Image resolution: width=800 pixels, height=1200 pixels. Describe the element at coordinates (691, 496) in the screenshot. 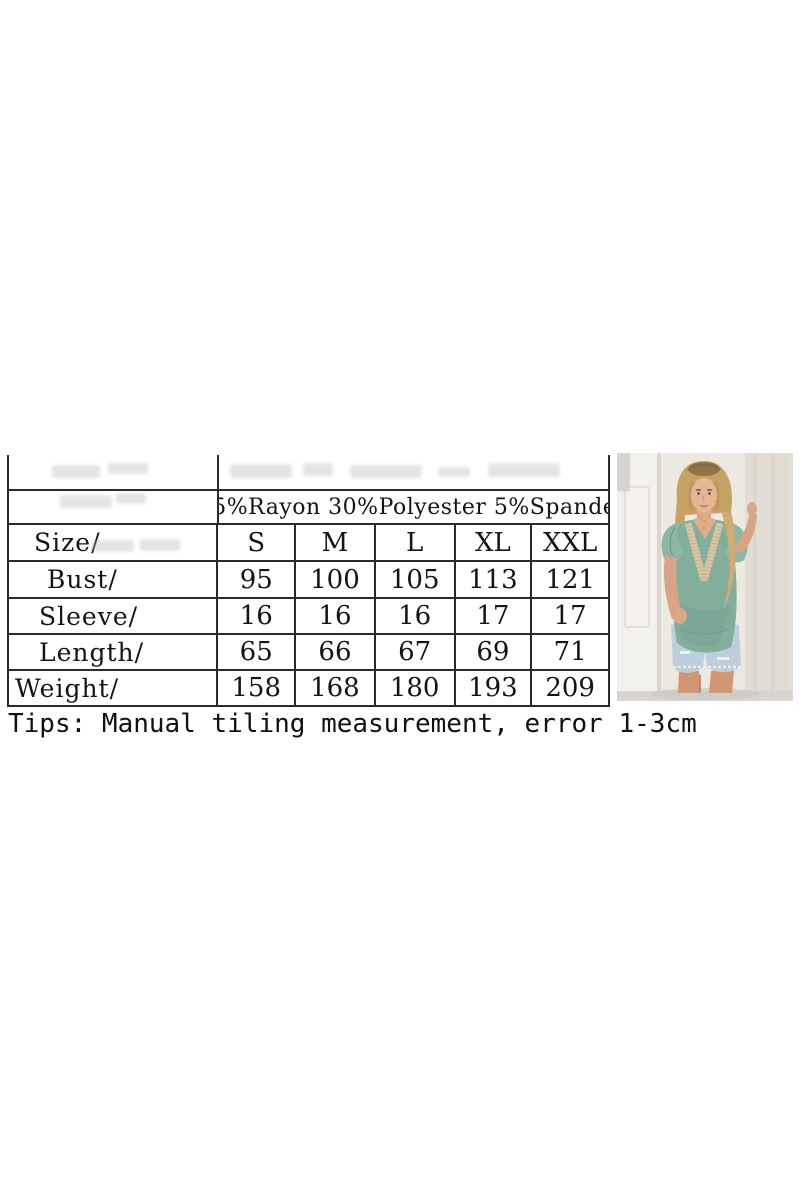

I see `hair-front-left` at that location.